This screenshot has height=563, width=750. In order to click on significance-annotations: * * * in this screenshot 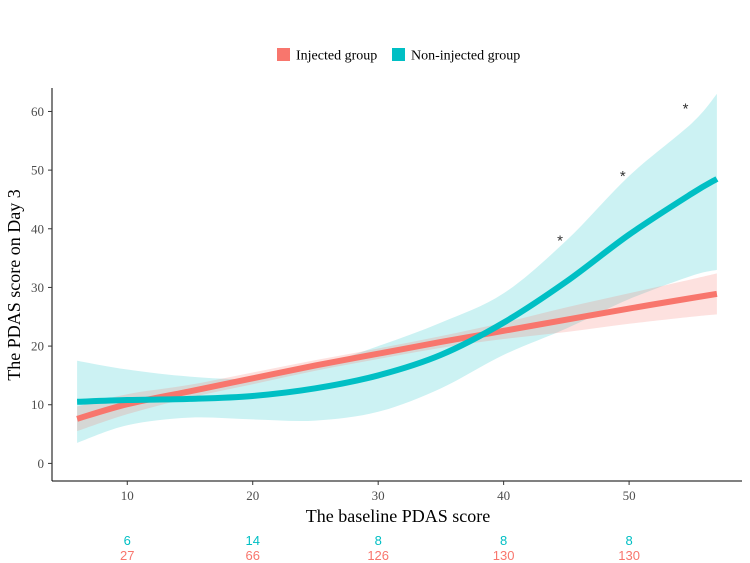, I will do `click(622, 175)`.